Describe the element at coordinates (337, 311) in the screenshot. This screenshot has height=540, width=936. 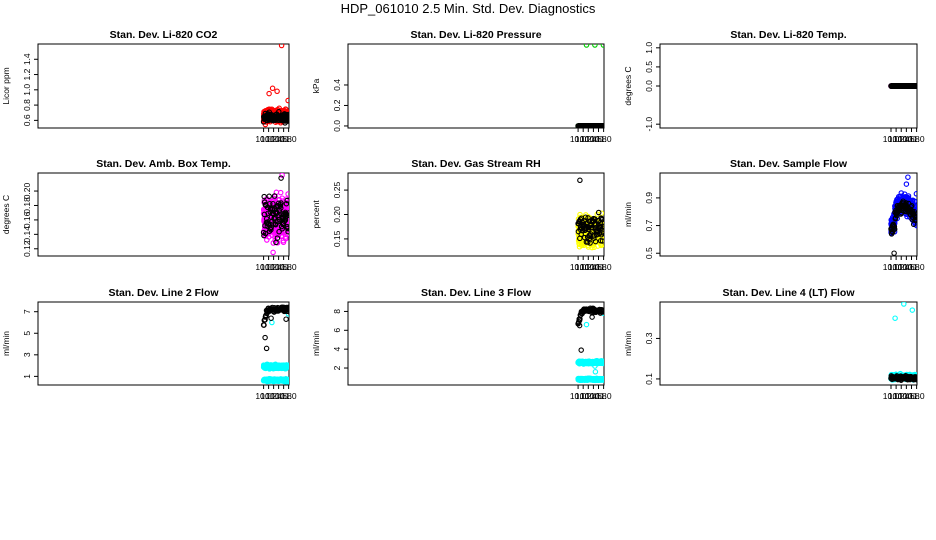
I see `y-tick-label: 8` at that location.